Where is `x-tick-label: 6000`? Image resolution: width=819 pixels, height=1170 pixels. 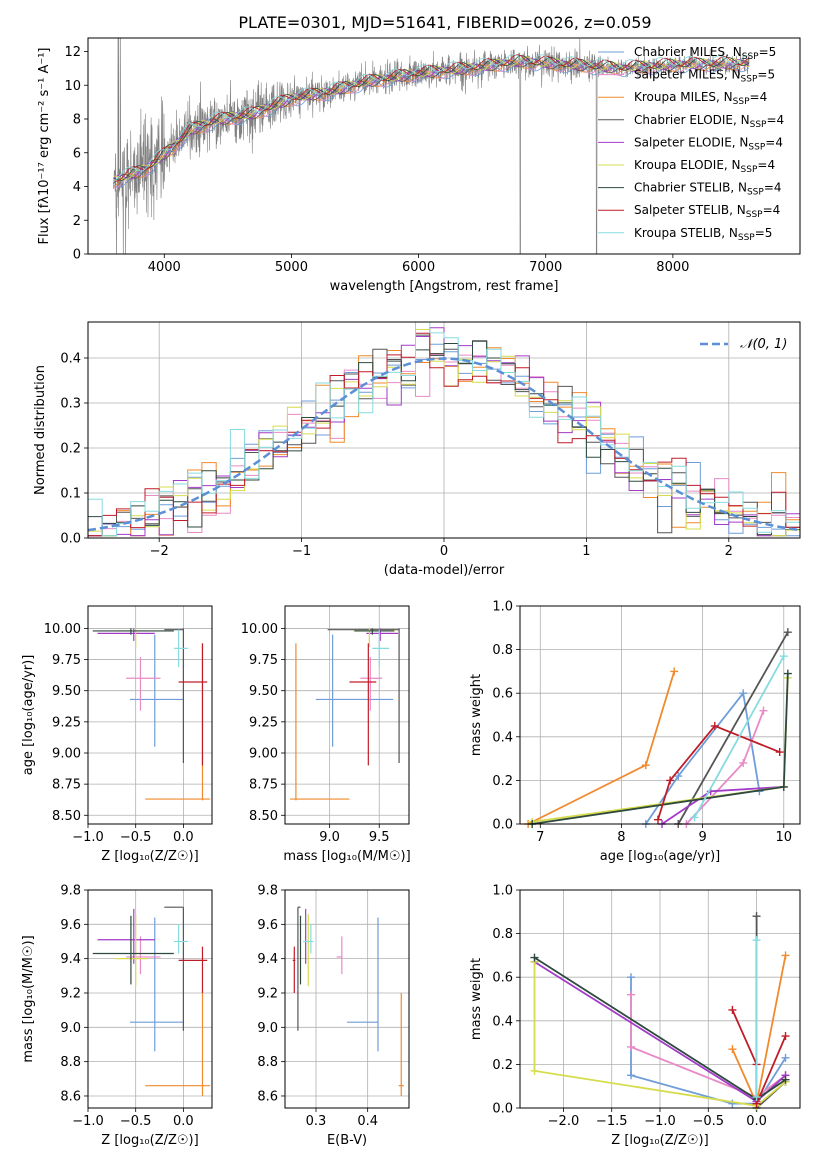
x-tick-label: 6000 is located at coordinates (418, 267).